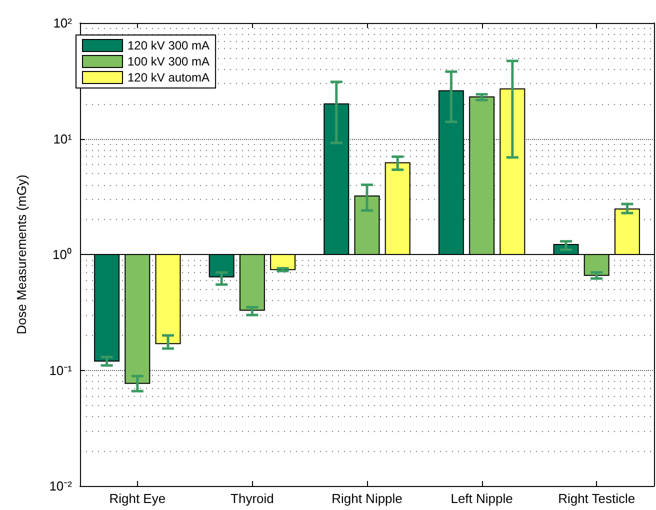 The image size is (656, 510). Describe the element at coordinates (597, 498) in the screenshot. I see `x-tick-label: Right Testicle` at that location.